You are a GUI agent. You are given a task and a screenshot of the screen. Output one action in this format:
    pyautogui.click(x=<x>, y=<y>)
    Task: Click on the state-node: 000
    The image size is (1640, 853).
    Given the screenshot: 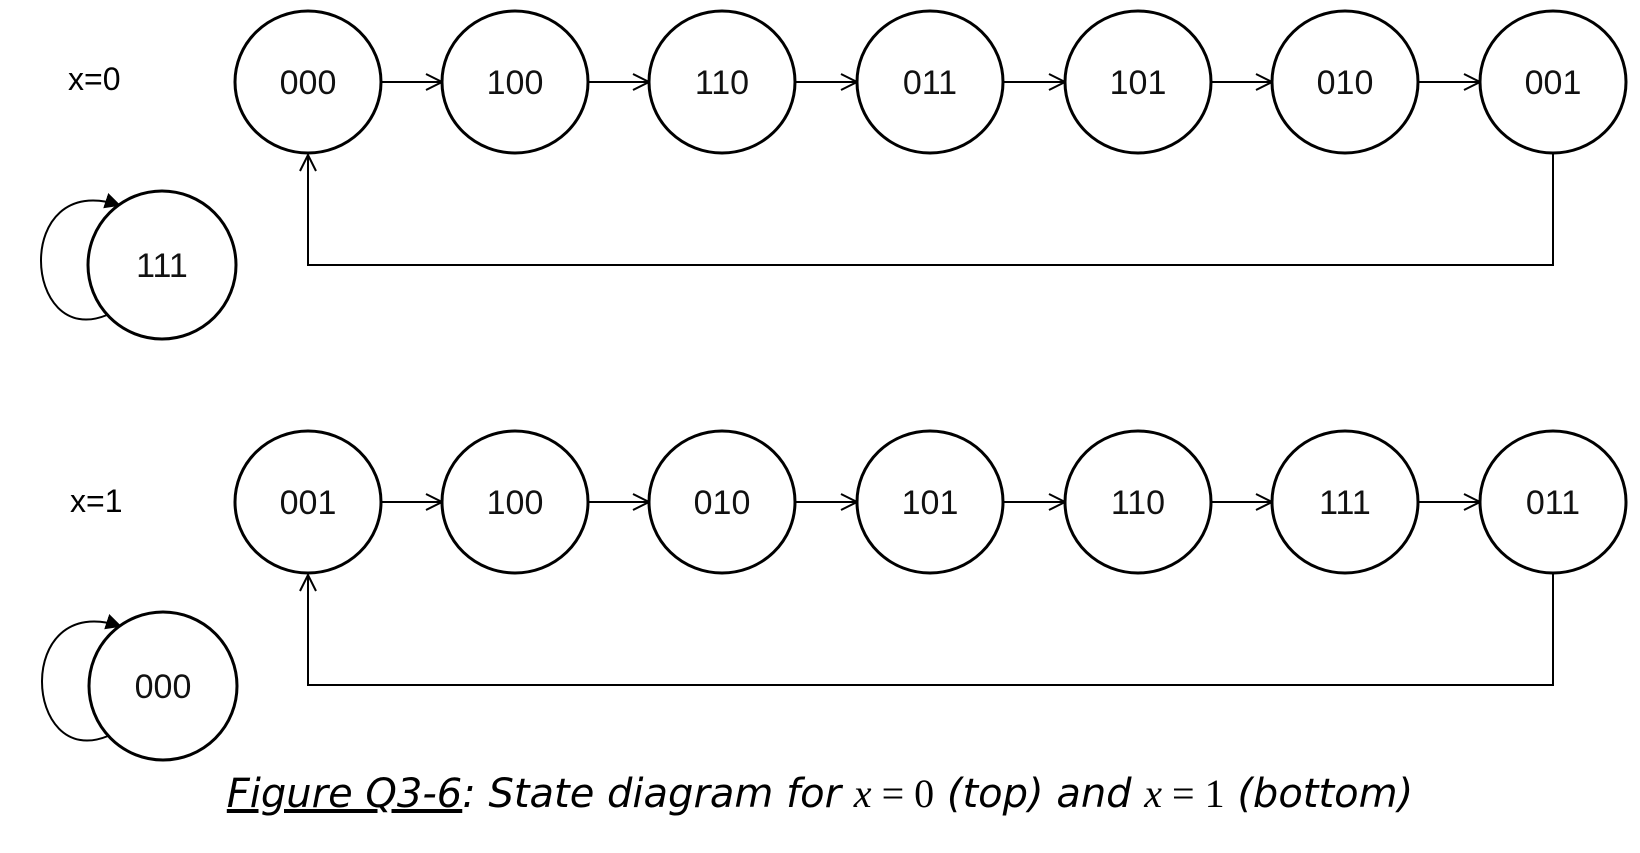 What is the action you would take?
    pyautogui.click(x=308, y=82)
    